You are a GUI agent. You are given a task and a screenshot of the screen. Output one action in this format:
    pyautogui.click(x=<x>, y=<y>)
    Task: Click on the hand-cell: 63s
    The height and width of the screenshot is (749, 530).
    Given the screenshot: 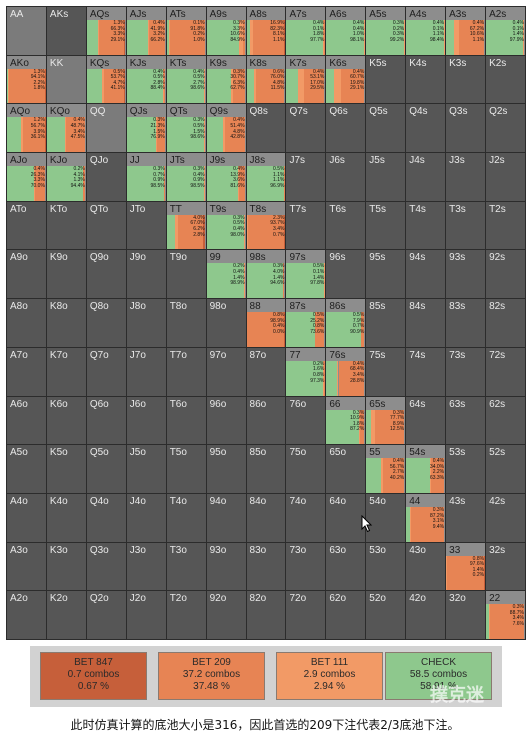 What is the action you would take?
    pyautogui.click(x=466, y=420)
    